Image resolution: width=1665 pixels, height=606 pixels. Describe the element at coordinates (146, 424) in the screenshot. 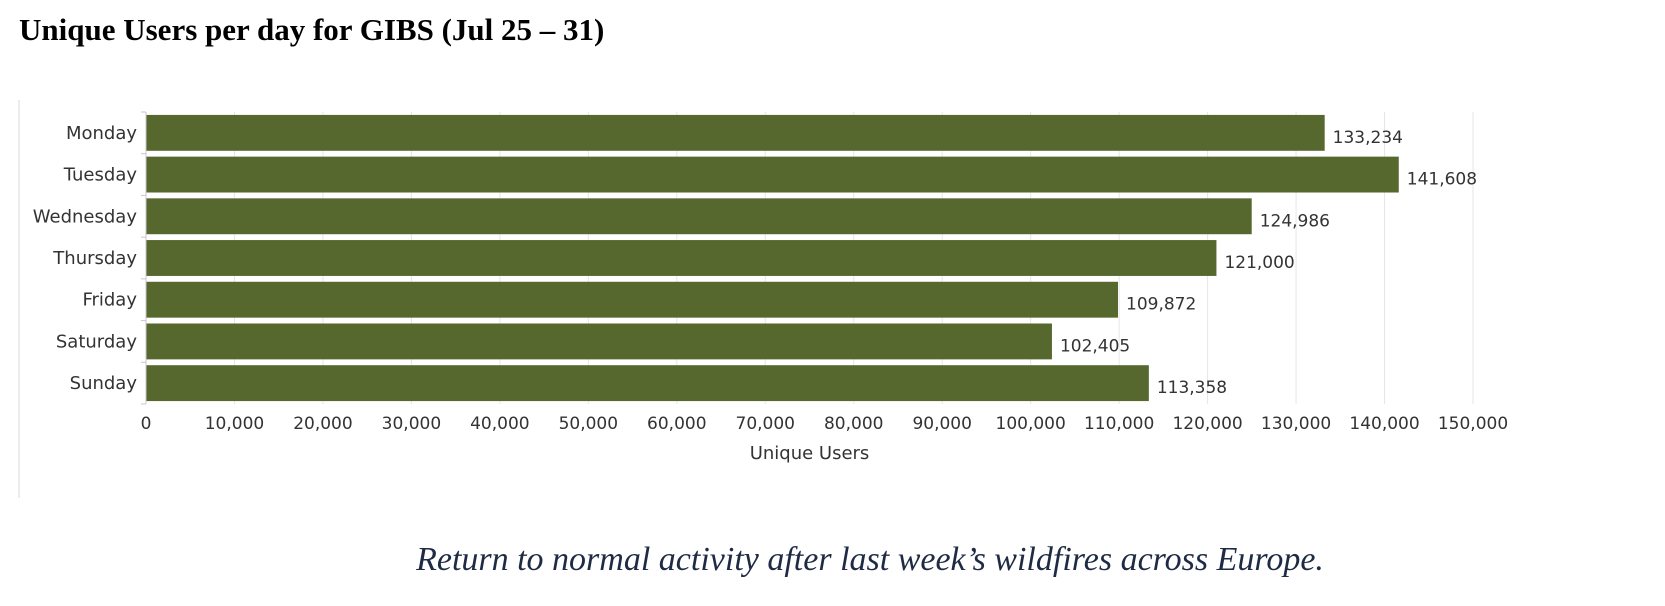

I see `x-tick-label: 0` at that location.